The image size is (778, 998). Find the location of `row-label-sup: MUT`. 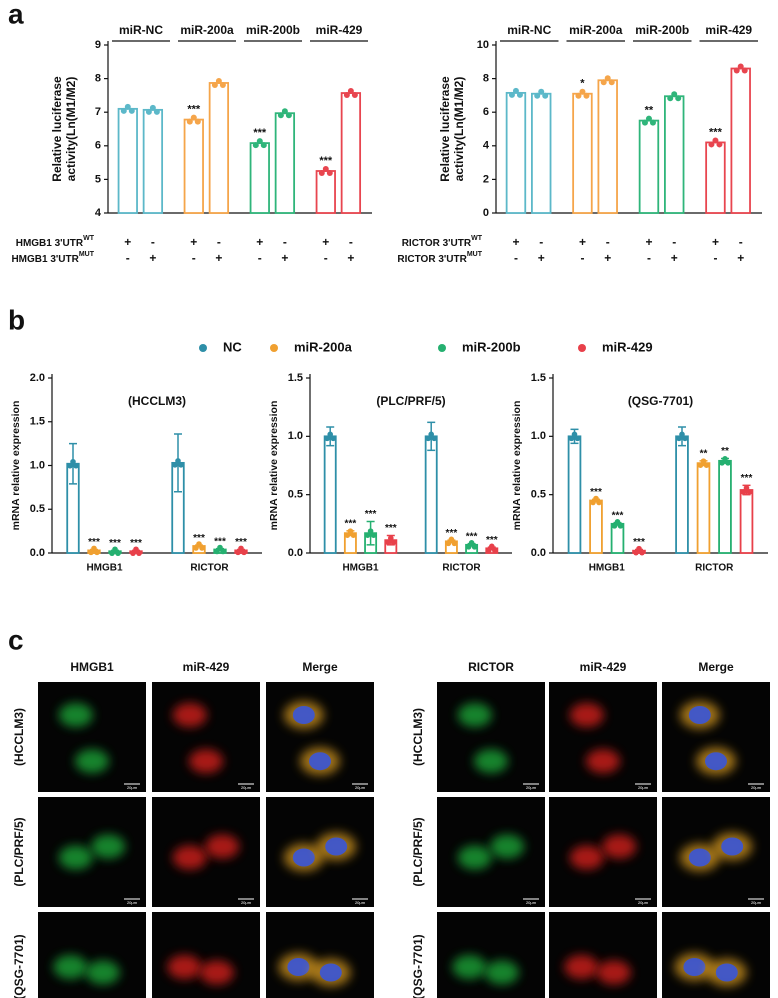

row-label-sup: MUT is located at coordinates (87, 254).